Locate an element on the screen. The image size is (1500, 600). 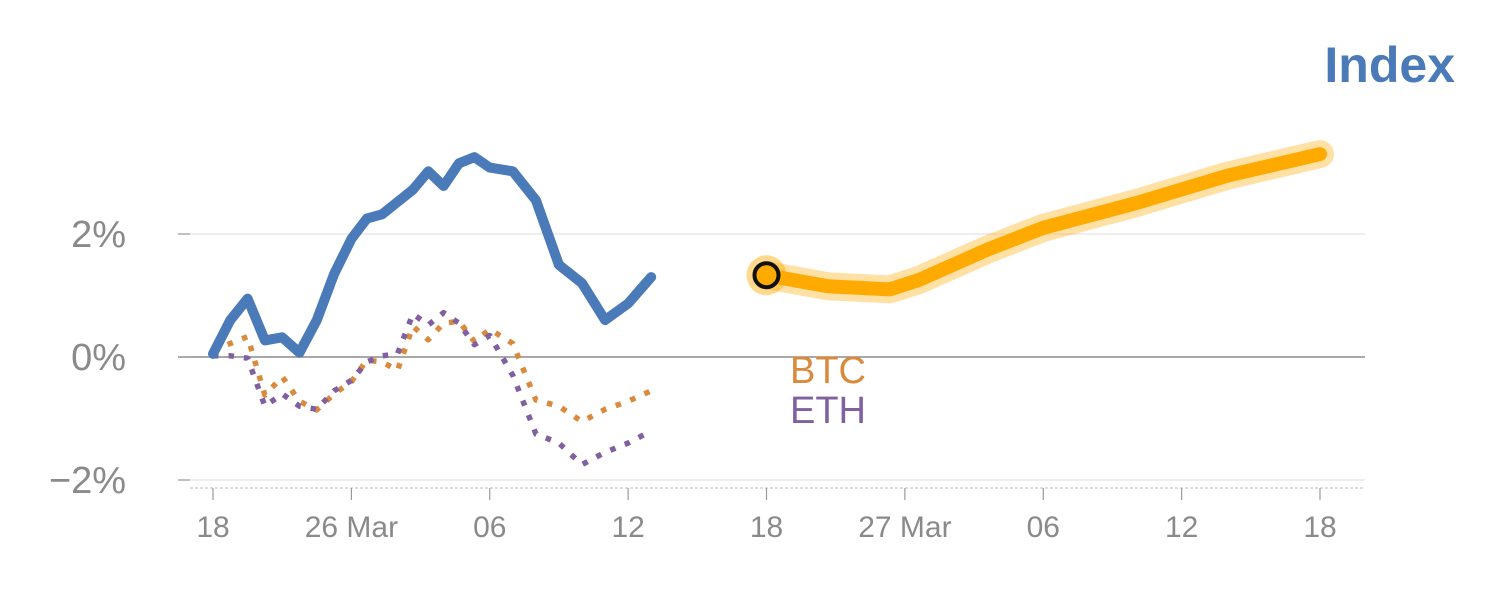
series-line-index is located at coordinates (432, 255).